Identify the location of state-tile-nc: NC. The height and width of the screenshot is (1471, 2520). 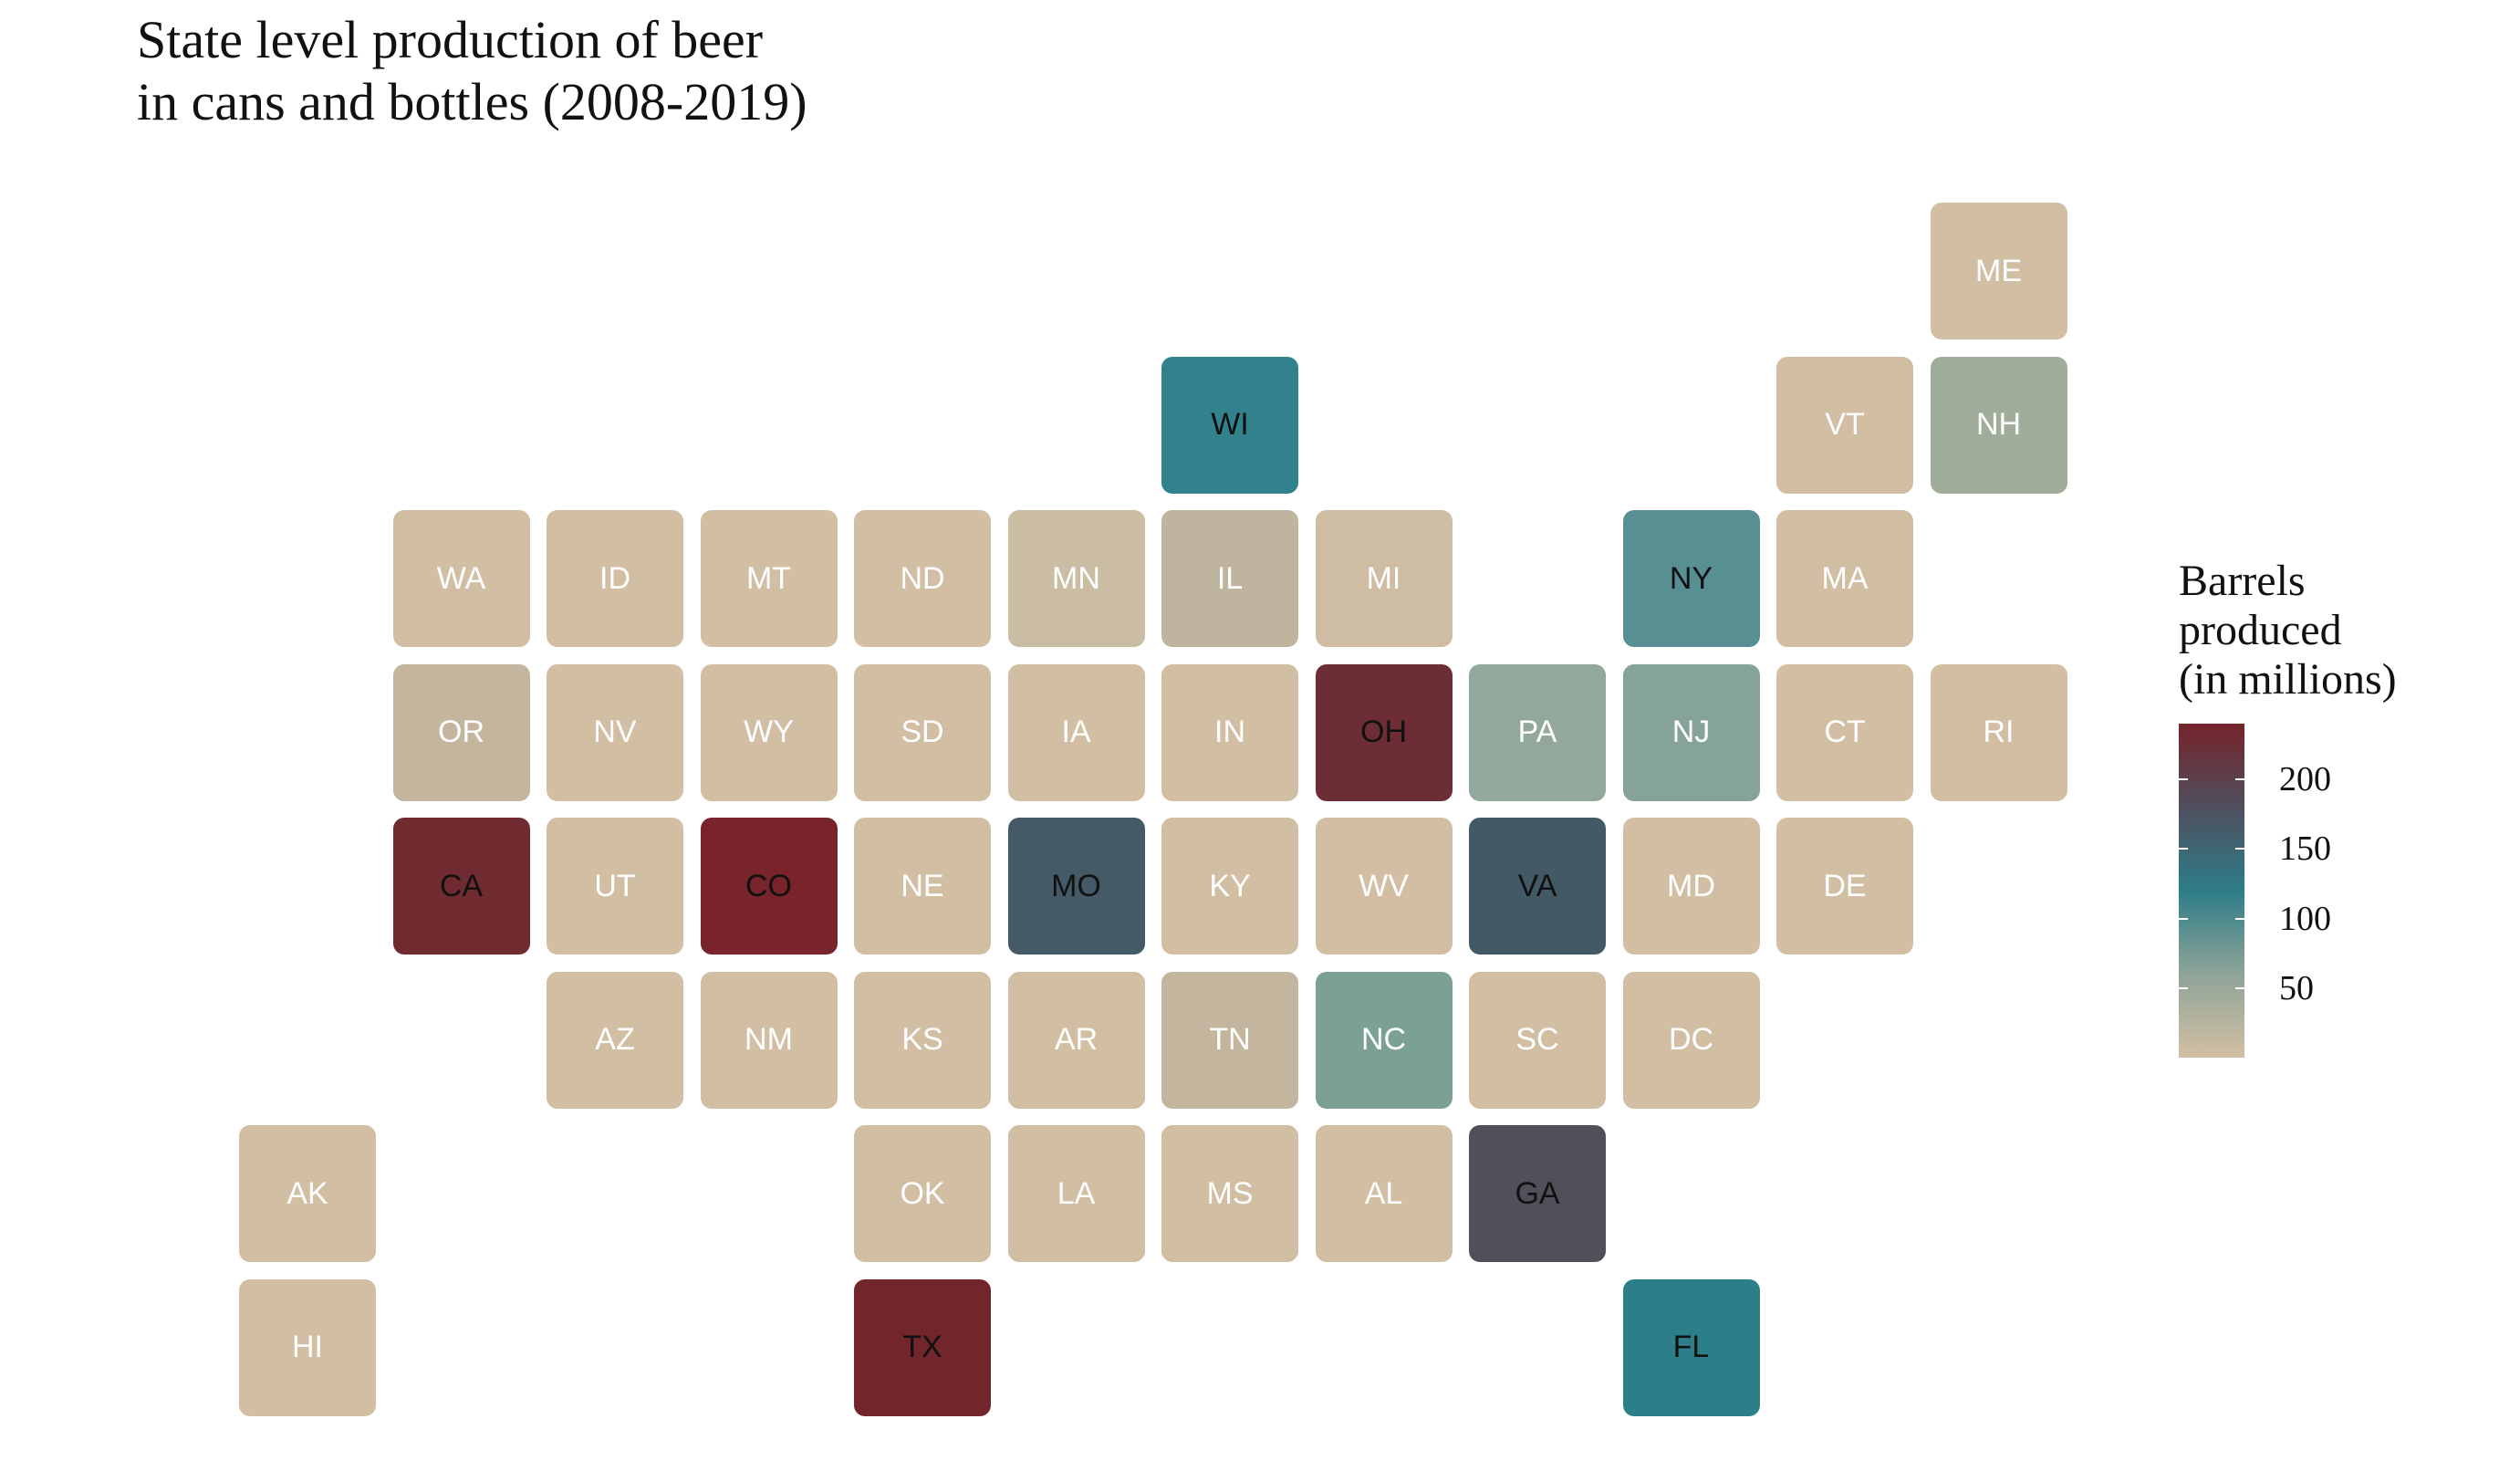
(1384, 1040).